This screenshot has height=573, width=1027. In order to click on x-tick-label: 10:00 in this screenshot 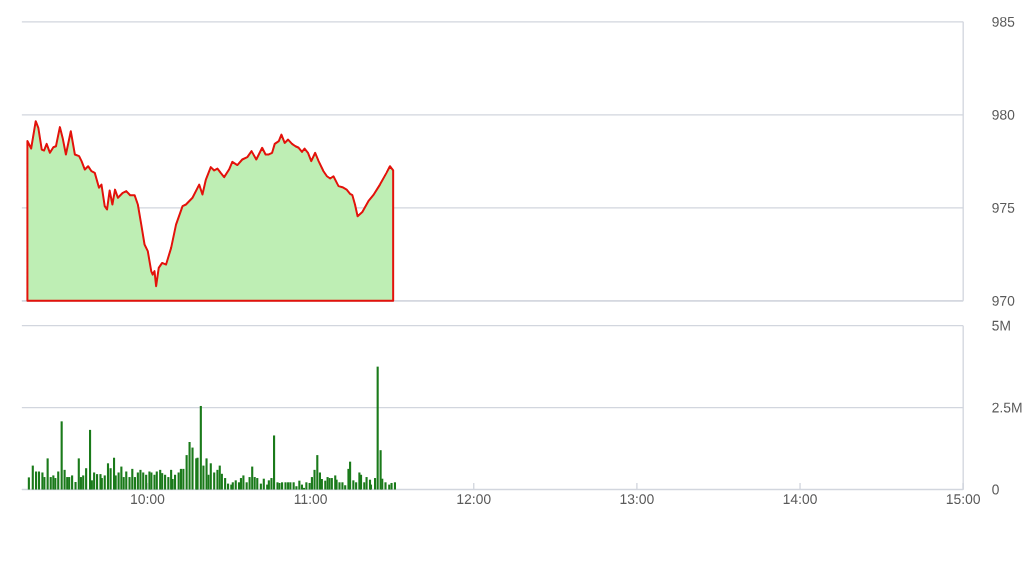, I will do `click(148, 499)`.